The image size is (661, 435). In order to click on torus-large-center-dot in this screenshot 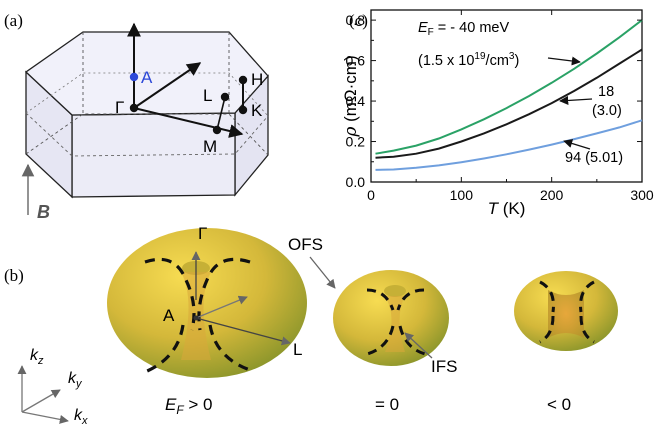, I will do `click(196, 318)`.